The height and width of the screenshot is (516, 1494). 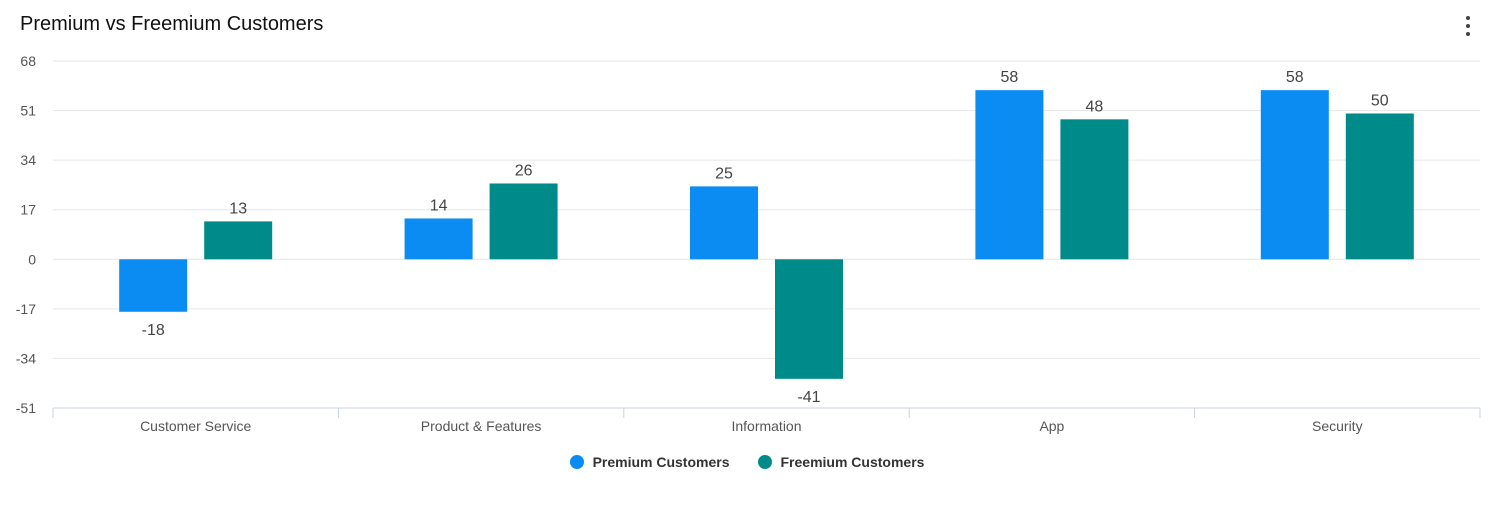 What do you see at coordinates (195, 426) in the screenshot?
I see `x-tick-label: Customer Service` at bounding box center [195, 426].